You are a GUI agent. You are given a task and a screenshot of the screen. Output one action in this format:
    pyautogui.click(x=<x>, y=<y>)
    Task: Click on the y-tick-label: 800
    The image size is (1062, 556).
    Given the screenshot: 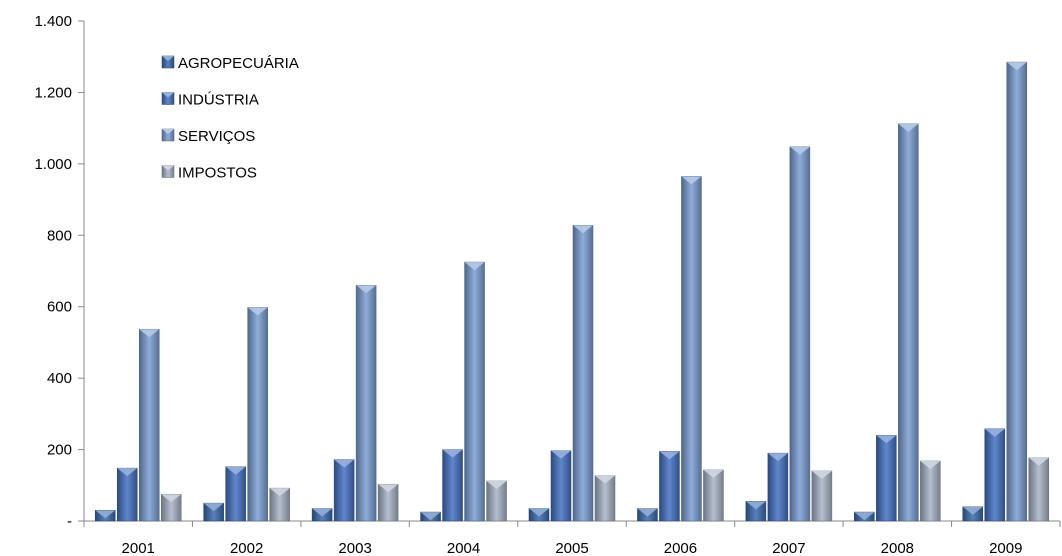 What is the action you would take?
    pyautogui.click(x=59, y=235)
    